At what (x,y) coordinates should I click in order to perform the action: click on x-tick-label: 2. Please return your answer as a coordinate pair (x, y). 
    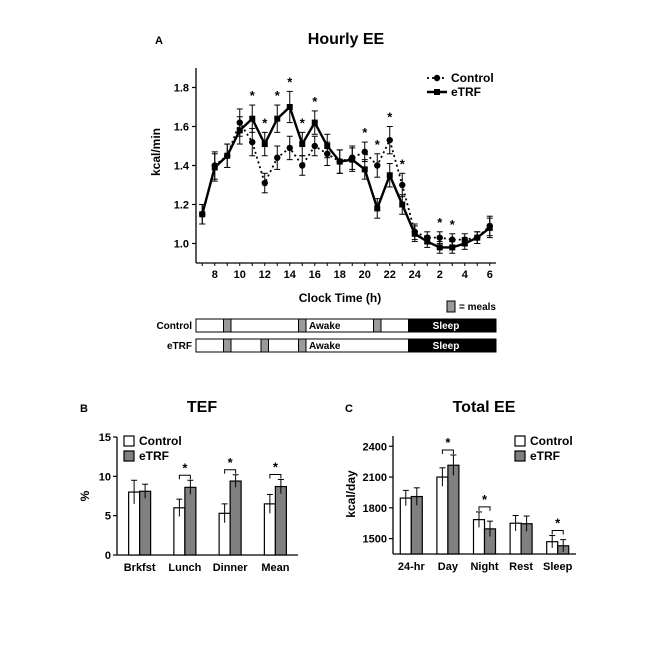
    Looking at the image, I should click on (440, 275).